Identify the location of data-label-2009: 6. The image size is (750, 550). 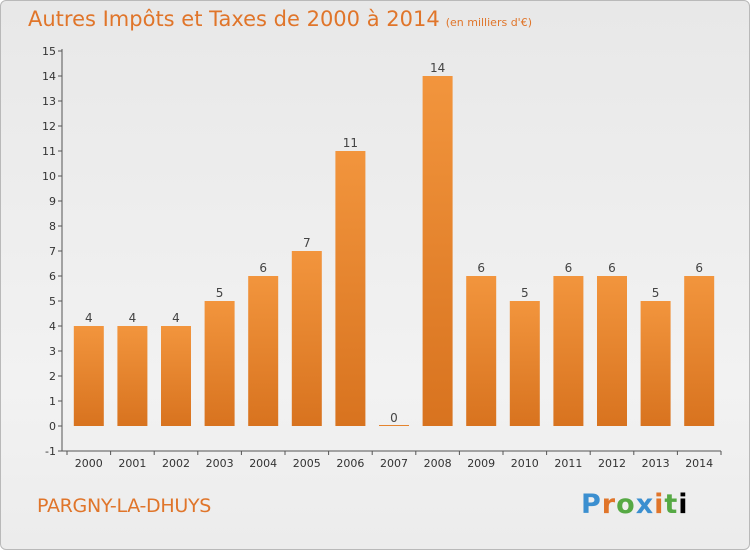
(481, 268).